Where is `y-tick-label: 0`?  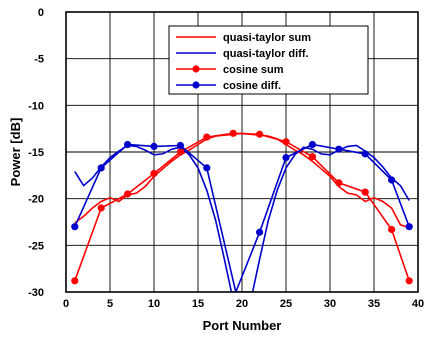
y-tick-label: 0 is located at coordinates (41, 13).